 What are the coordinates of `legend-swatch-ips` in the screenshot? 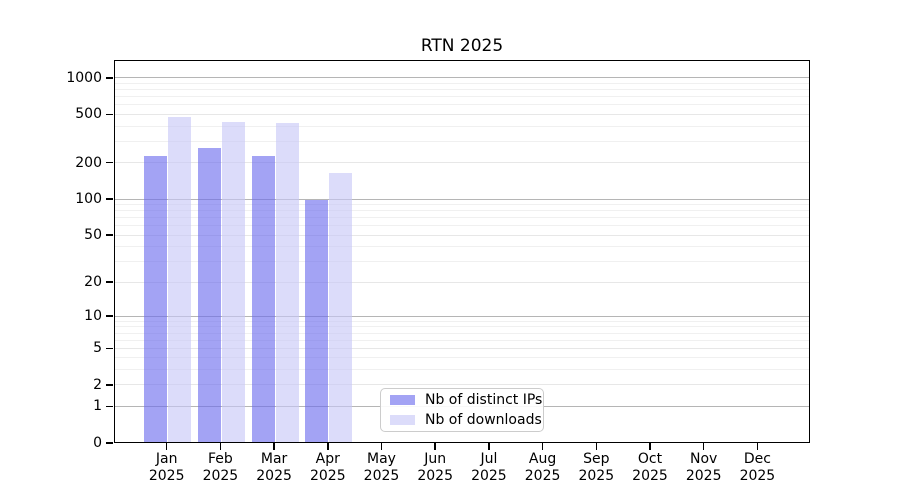 It's located at (402, 400).